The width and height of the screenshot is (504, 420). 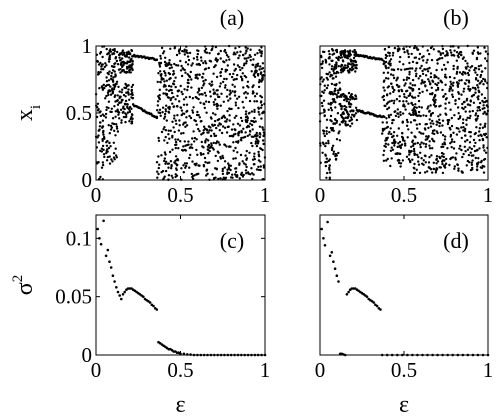 What do you see at coordinates (488, 370) in the screenshot?
I see `x-tick-label: 1` at bounding box center [488, 370].